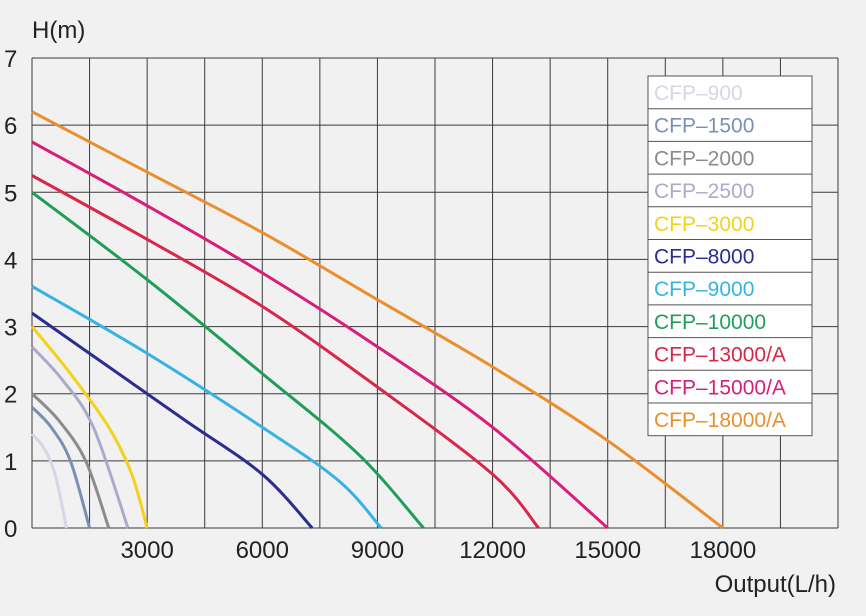 This screenshot has width=866, height=616. I want to click on legend-entry: CFP–10000, so click(710, 322).